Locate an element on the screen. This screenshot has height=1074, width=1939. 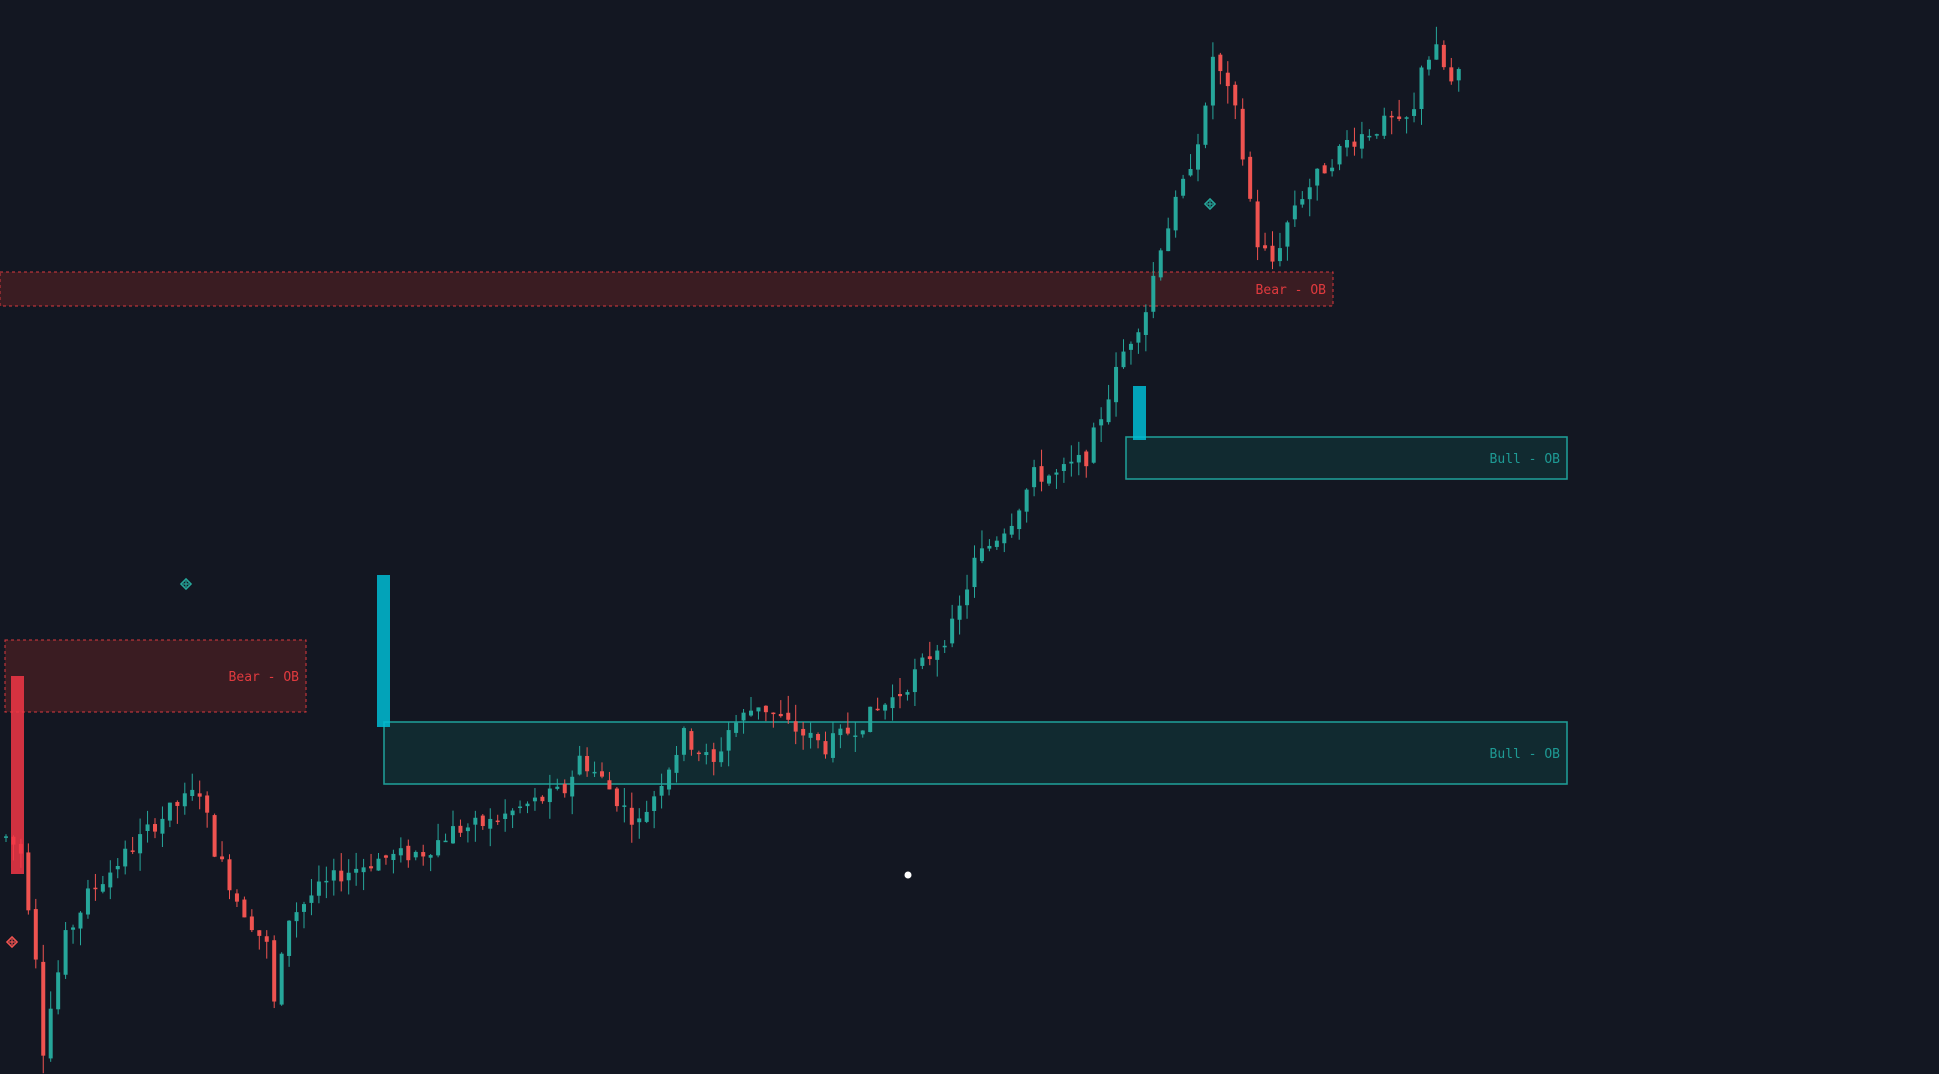
diamond-cross-icon is located at coordinates (186, 584).